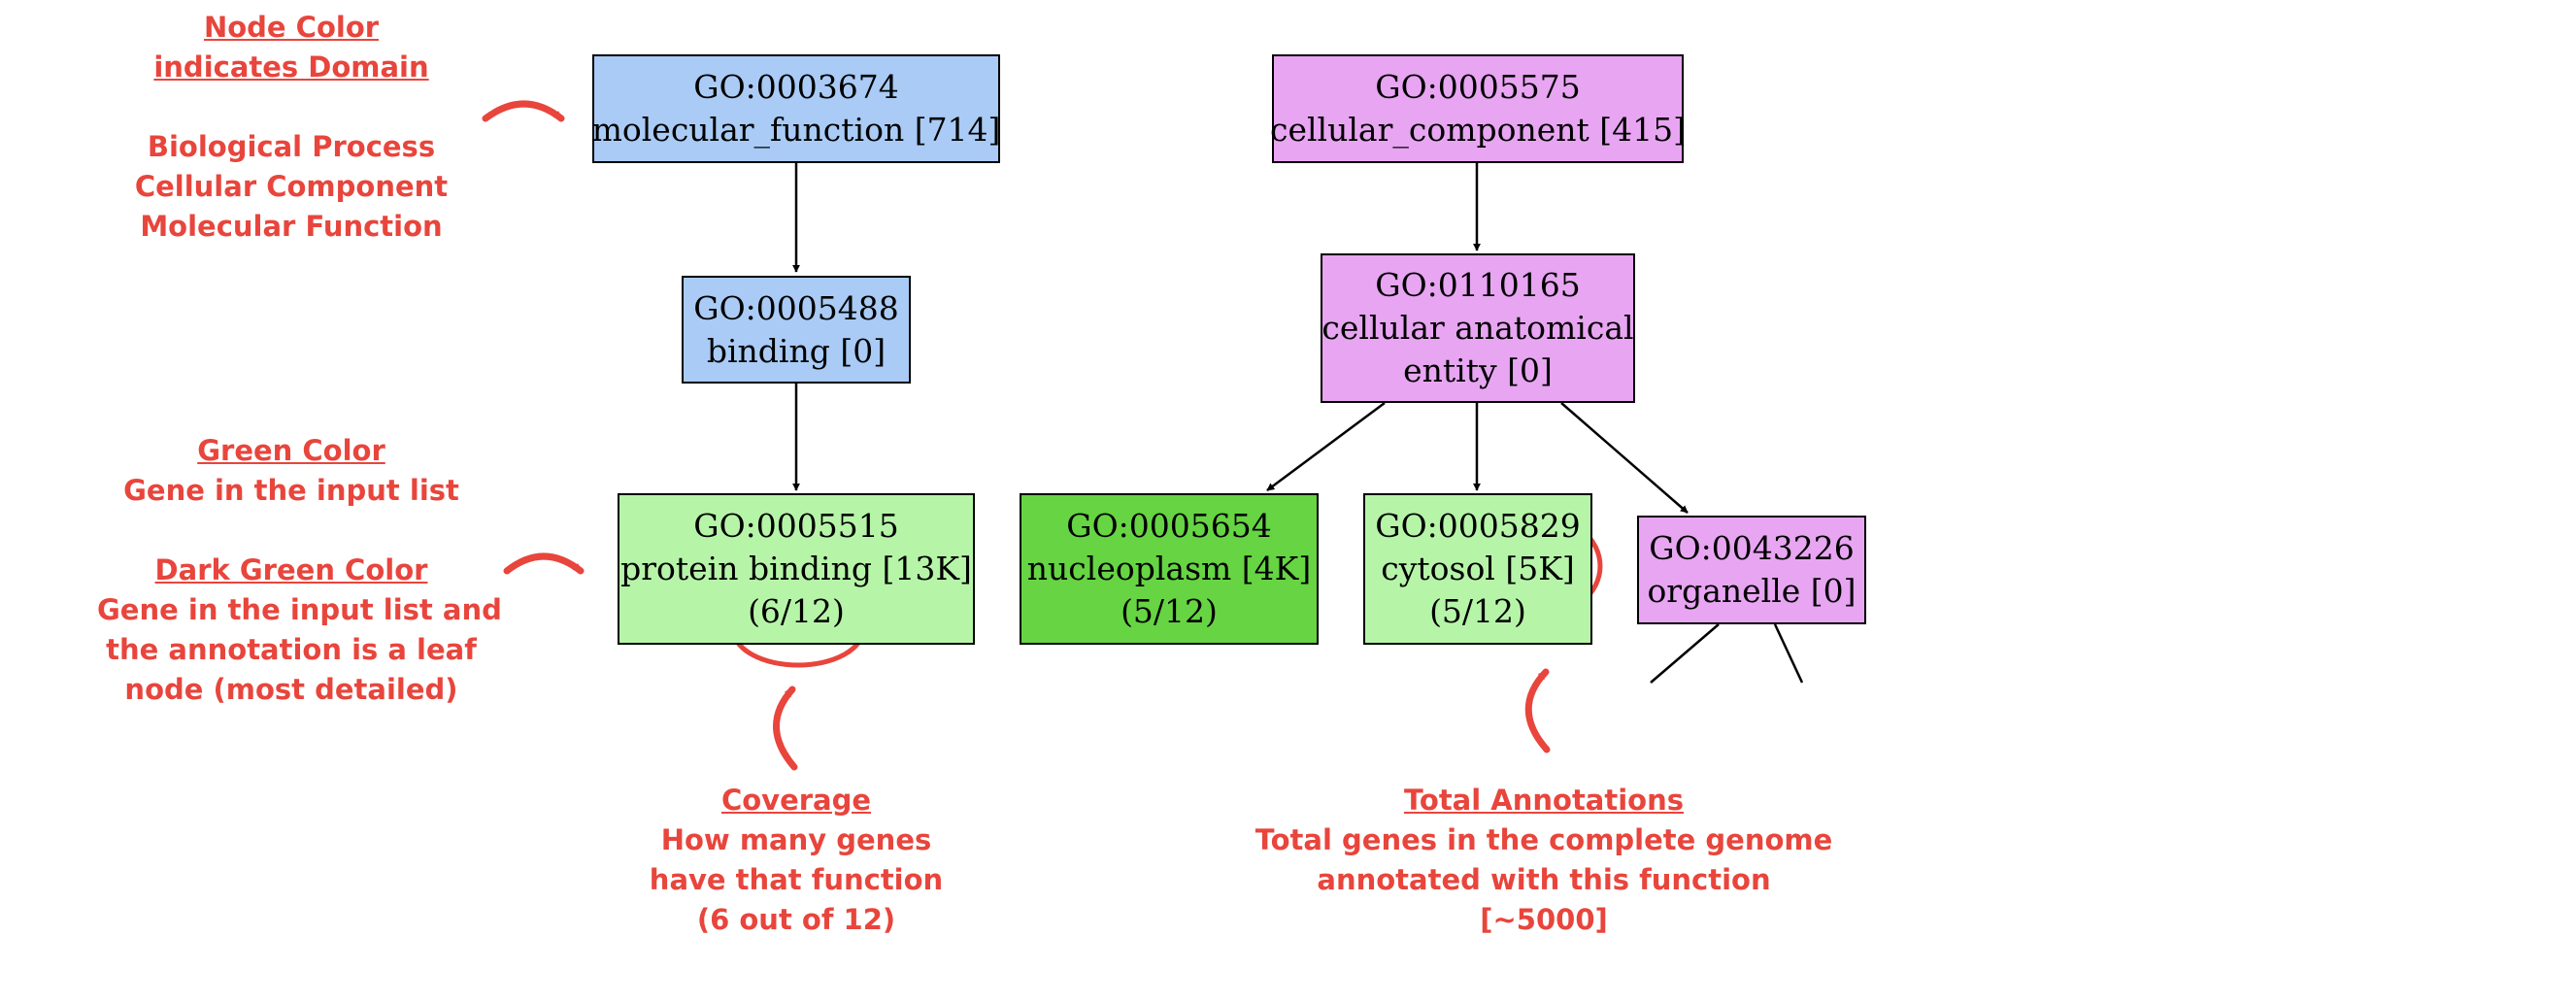 This screenshot has height=1003, width=2576. Describe the element at coordinates (796, 330) in the screenshot. I see `node-binding: GO:0005488 binding [0]` at that location.